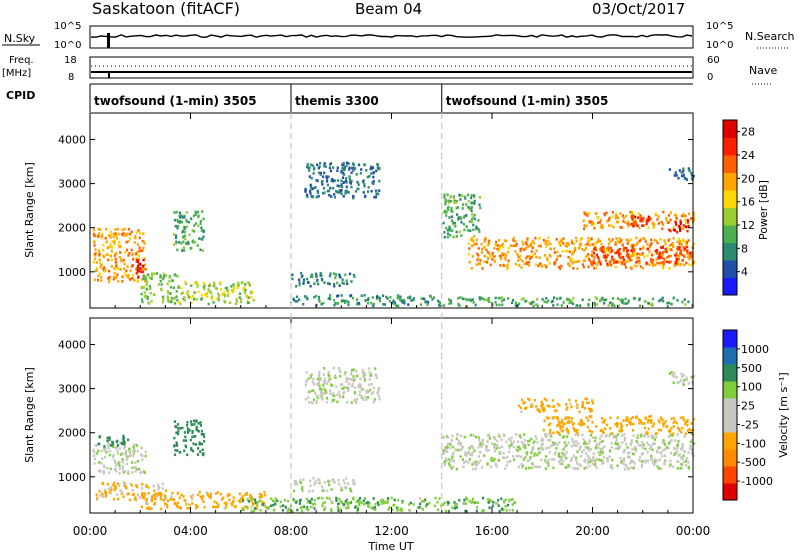 The width and height of the screenshot is (800, 554). What do you see at coordinates (190, 531) in the screenshot?
I see `xtick-label: 04:00` at bounding box center [190, 531].